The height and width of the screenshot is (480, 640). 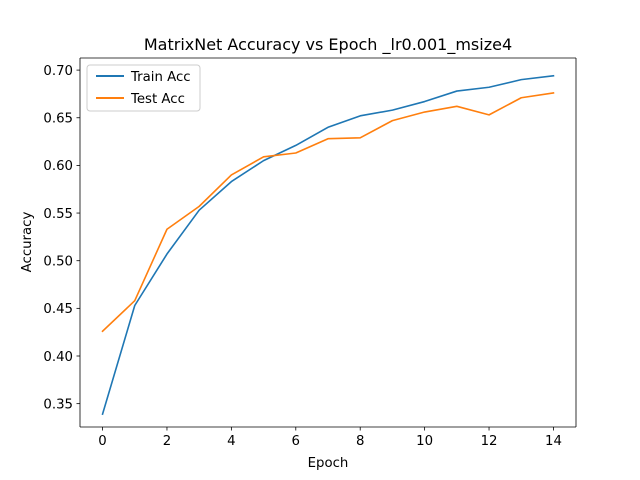 What do you see at coordinates (58, 309) in the screenshot?
I see `y-tick-label: 0.45` at bounding box center [58, 309].